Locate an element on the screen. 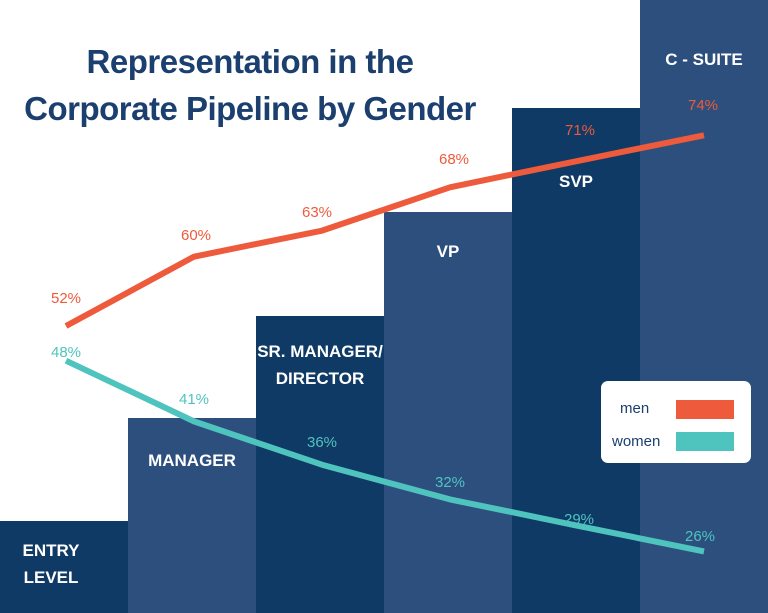  stage-label-3-line-2: DIRECTOR is located at coordinates (320, 378).